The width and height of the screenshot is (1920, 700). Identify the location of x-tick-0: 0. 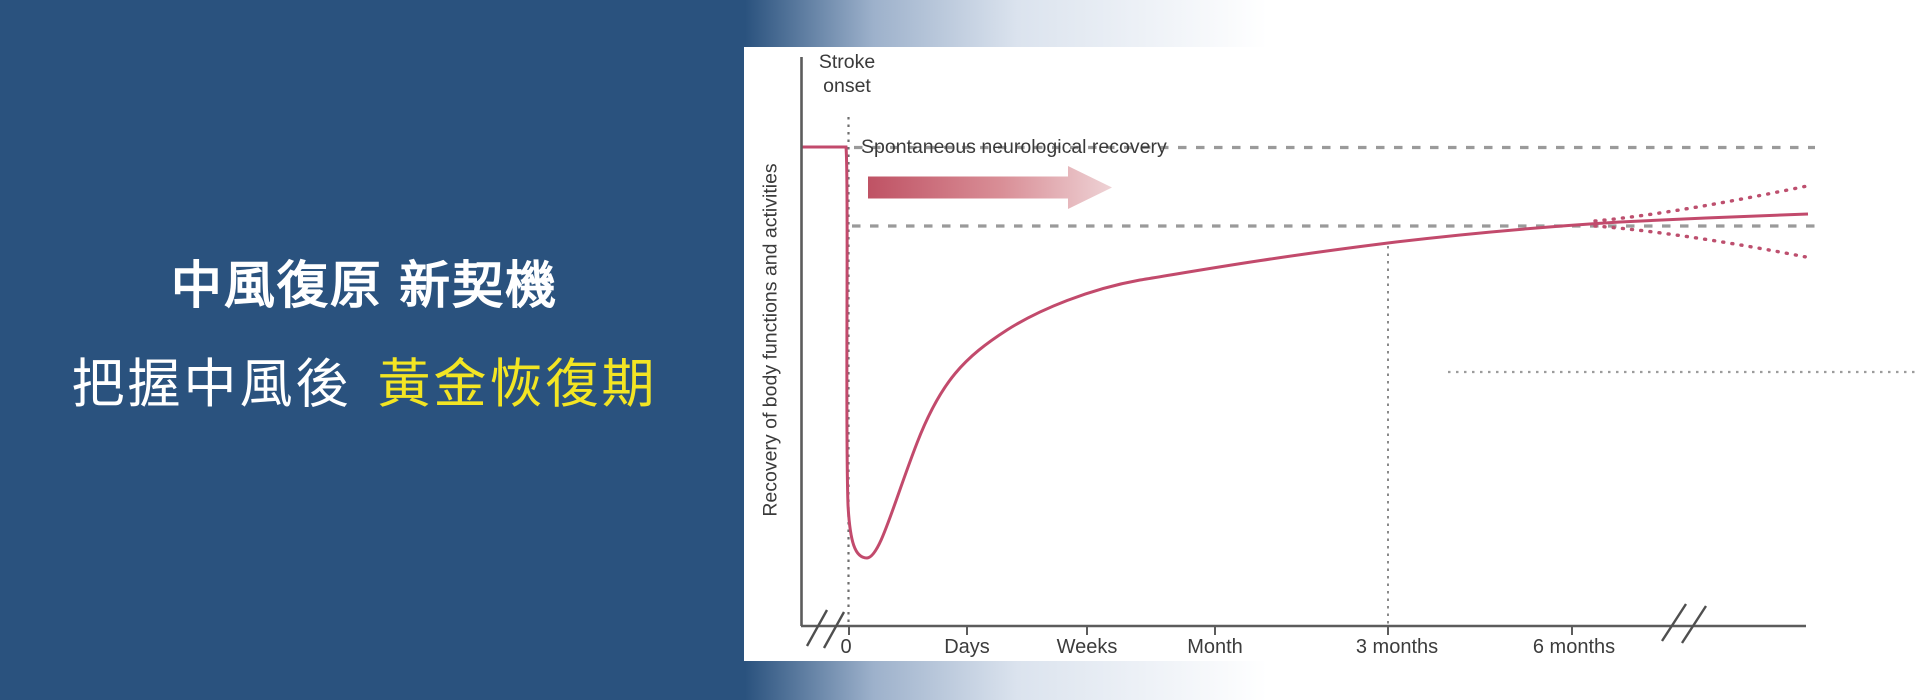
(846, 647).